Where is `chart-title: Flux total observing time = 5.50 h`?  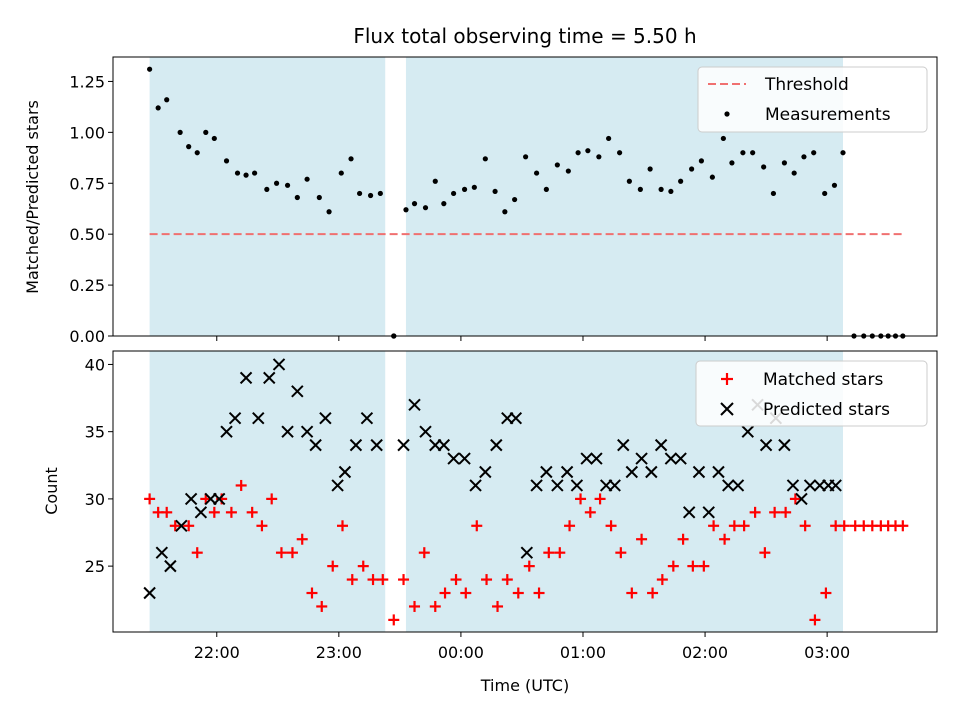
chart-title: Flux total observing time = 5.50 h is located at coordinates (524, 36).